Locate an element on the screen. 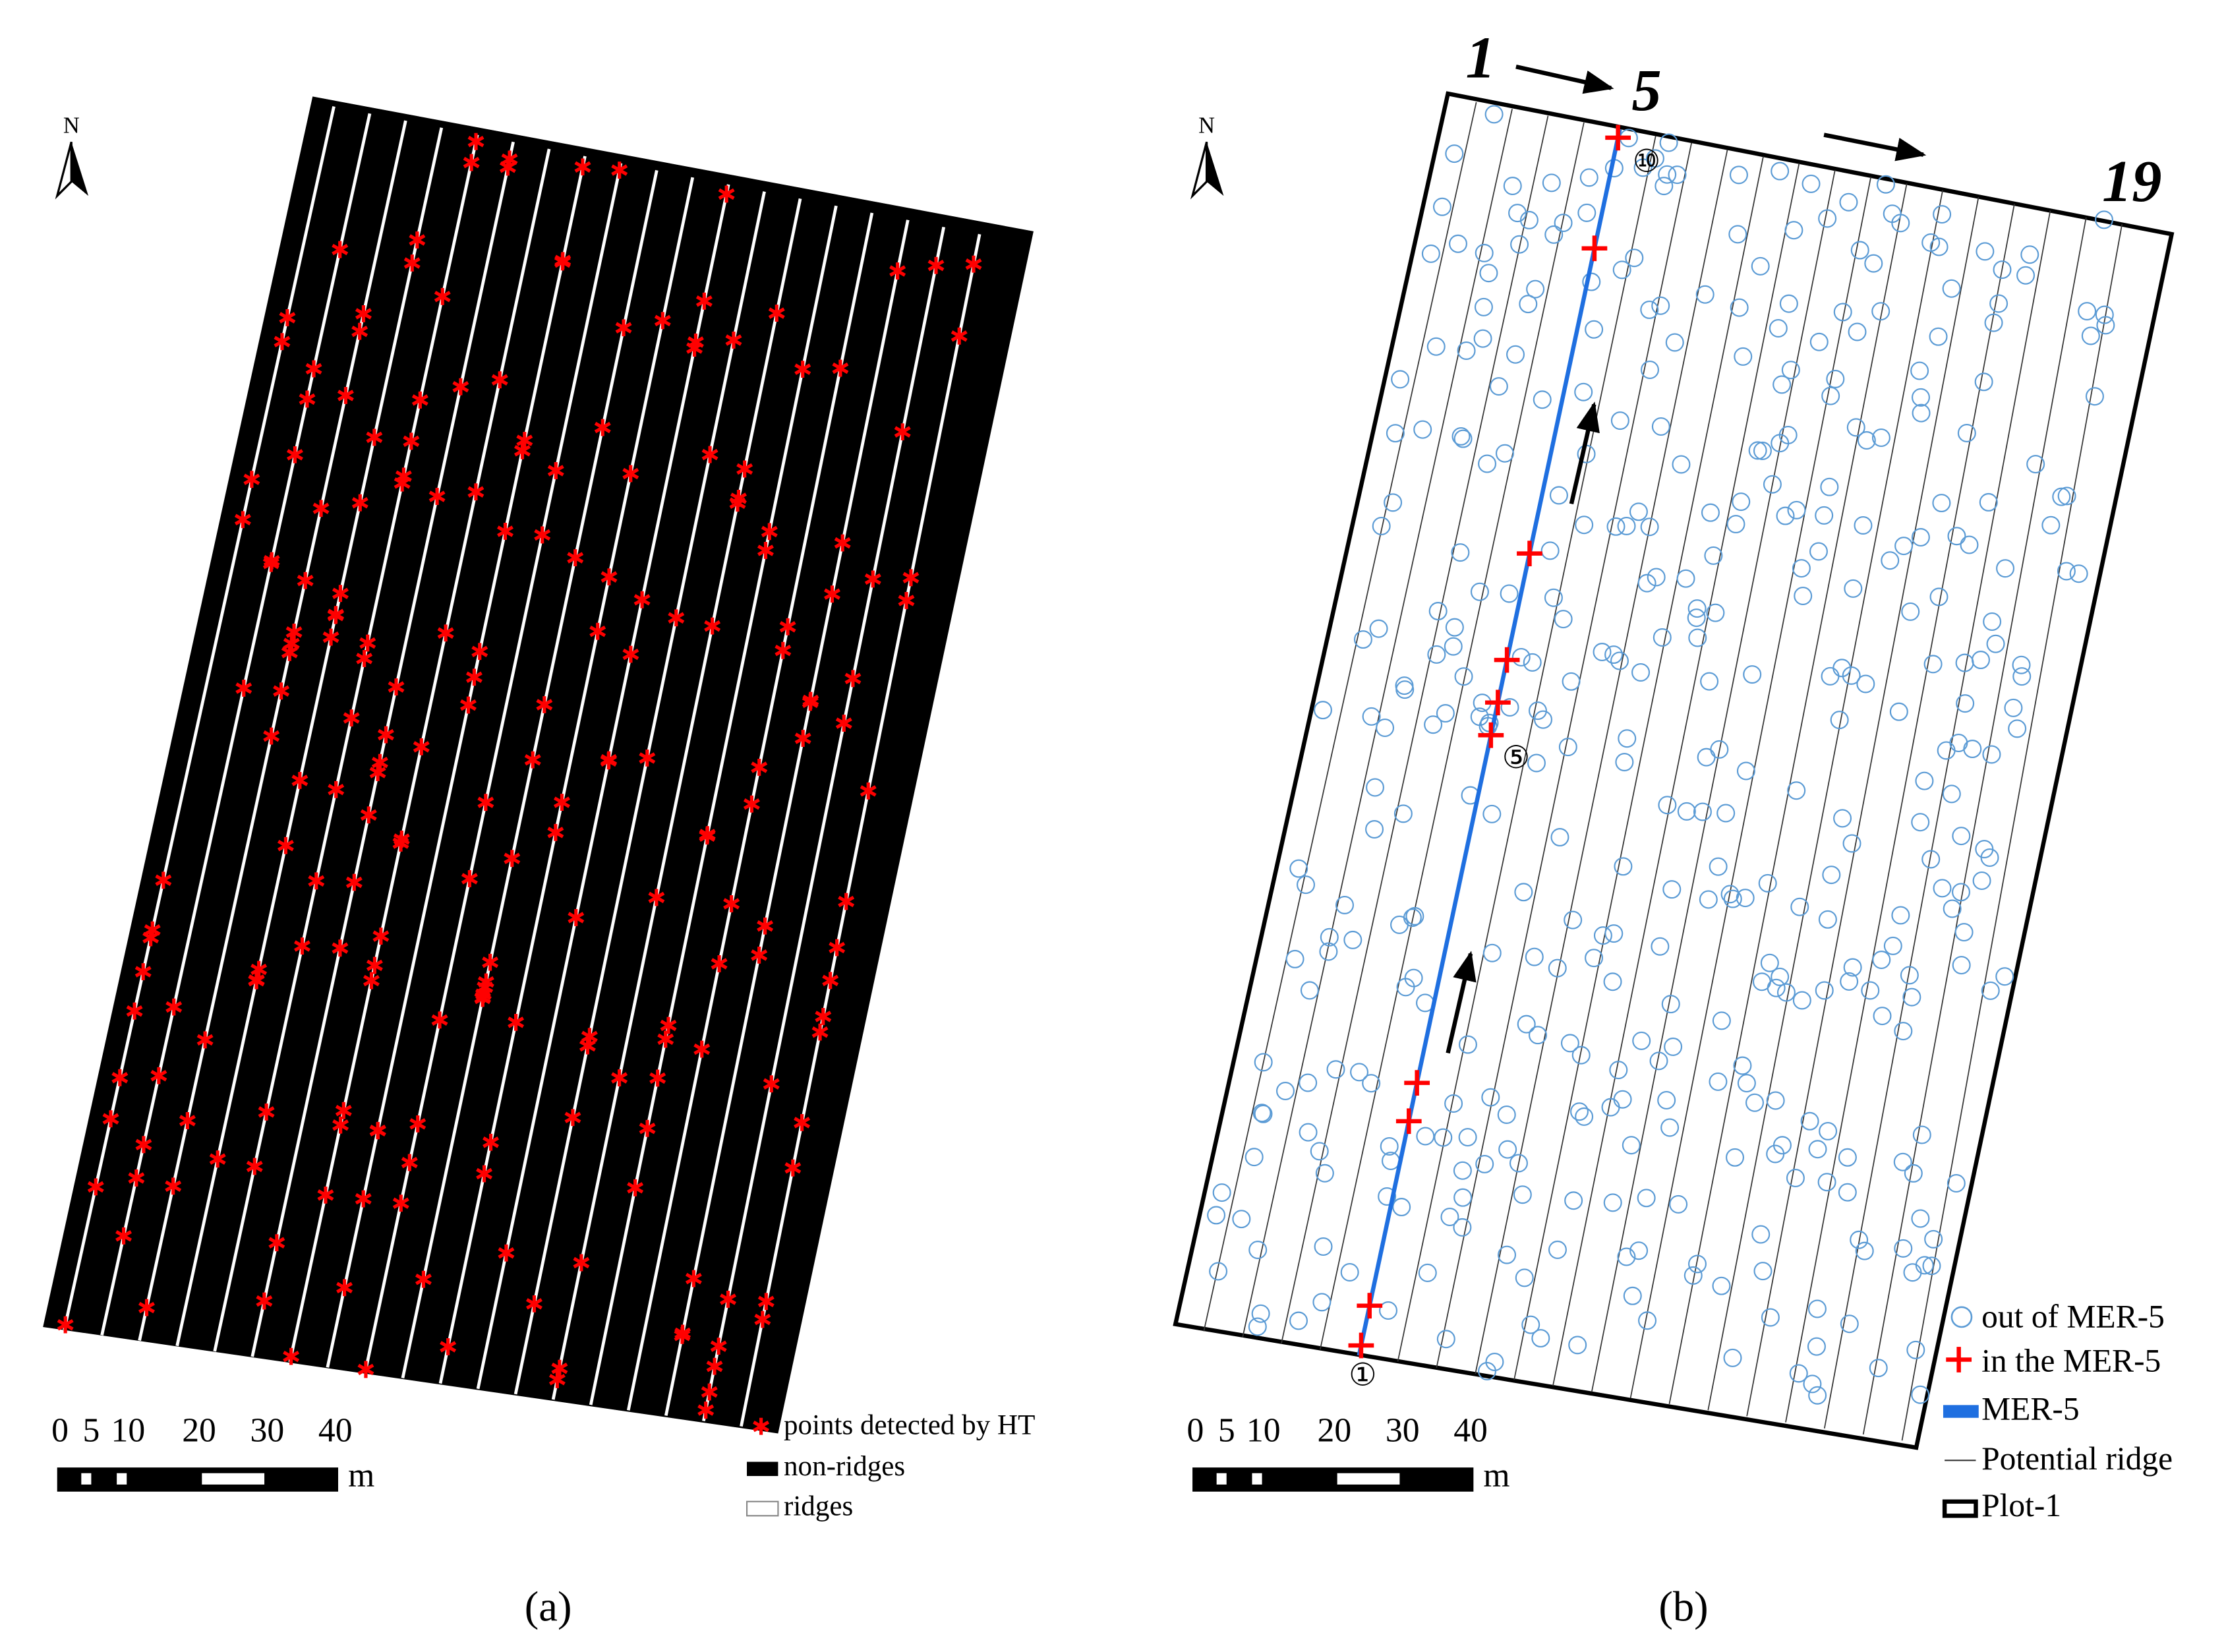 This screenshot has width=2226, height=1652. in-point is located at coordinates (1361, 1345).